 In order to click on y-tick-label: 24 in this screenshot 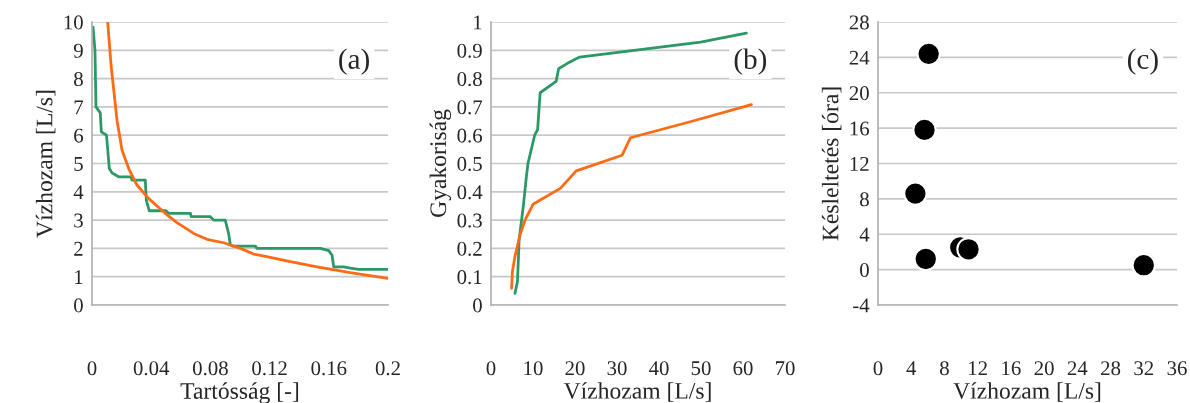, I will do `click(859, 57)`.